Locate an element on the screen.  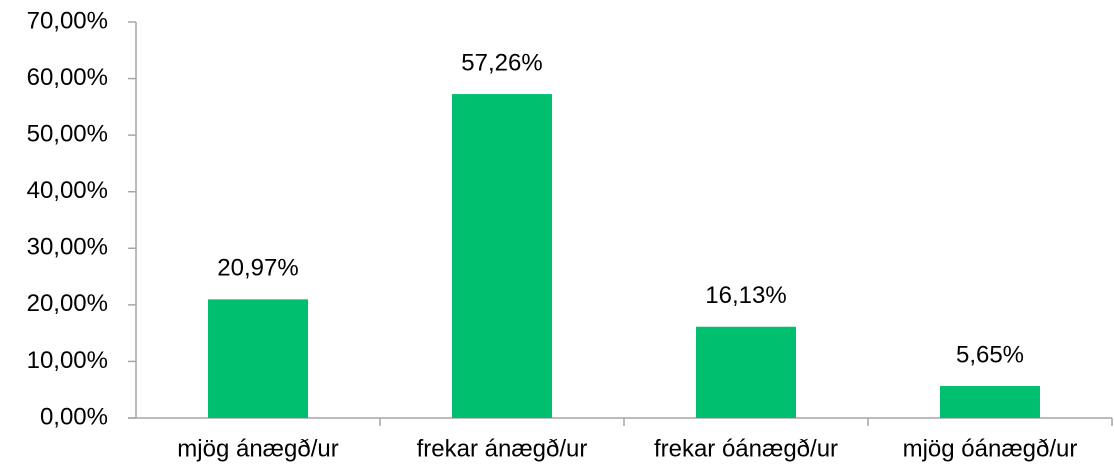
x-tick-label: mjög ánægð/ur is located at coordinates (257, 448).